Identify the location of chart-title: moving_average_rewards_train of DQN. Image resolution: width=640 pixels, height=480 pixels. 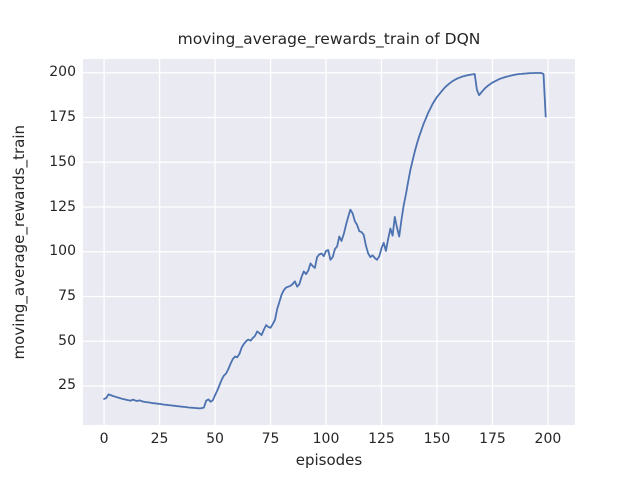
(329, 39).